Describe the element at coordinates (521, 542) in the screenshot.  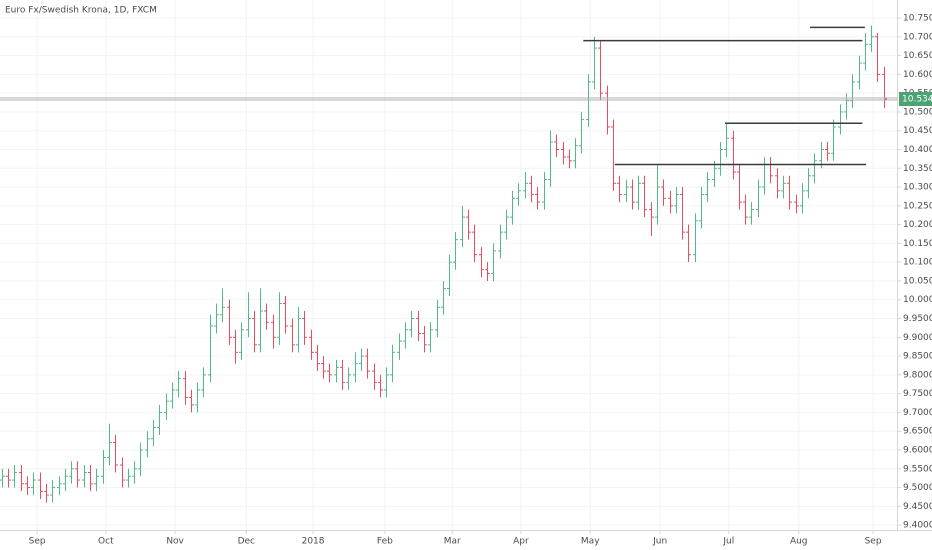
I see `x-tick-label: Apr` at that location.